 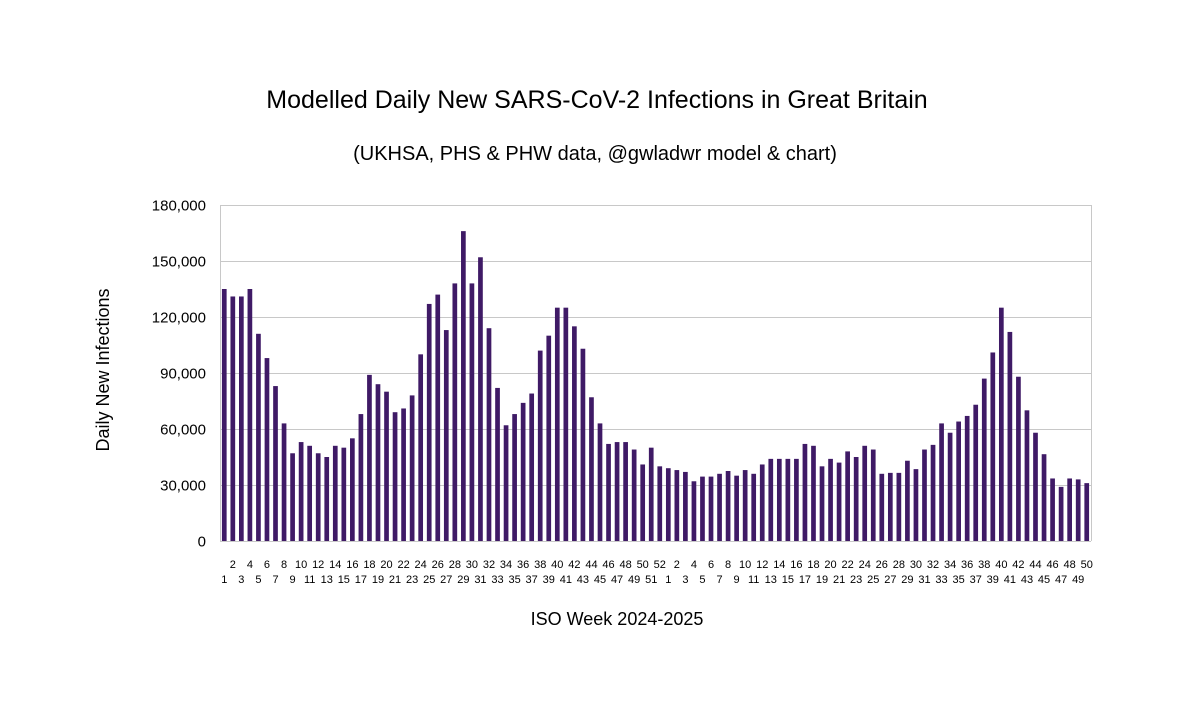 I want to click on y-tick-label: 60,000, so click(x=183, y=430).